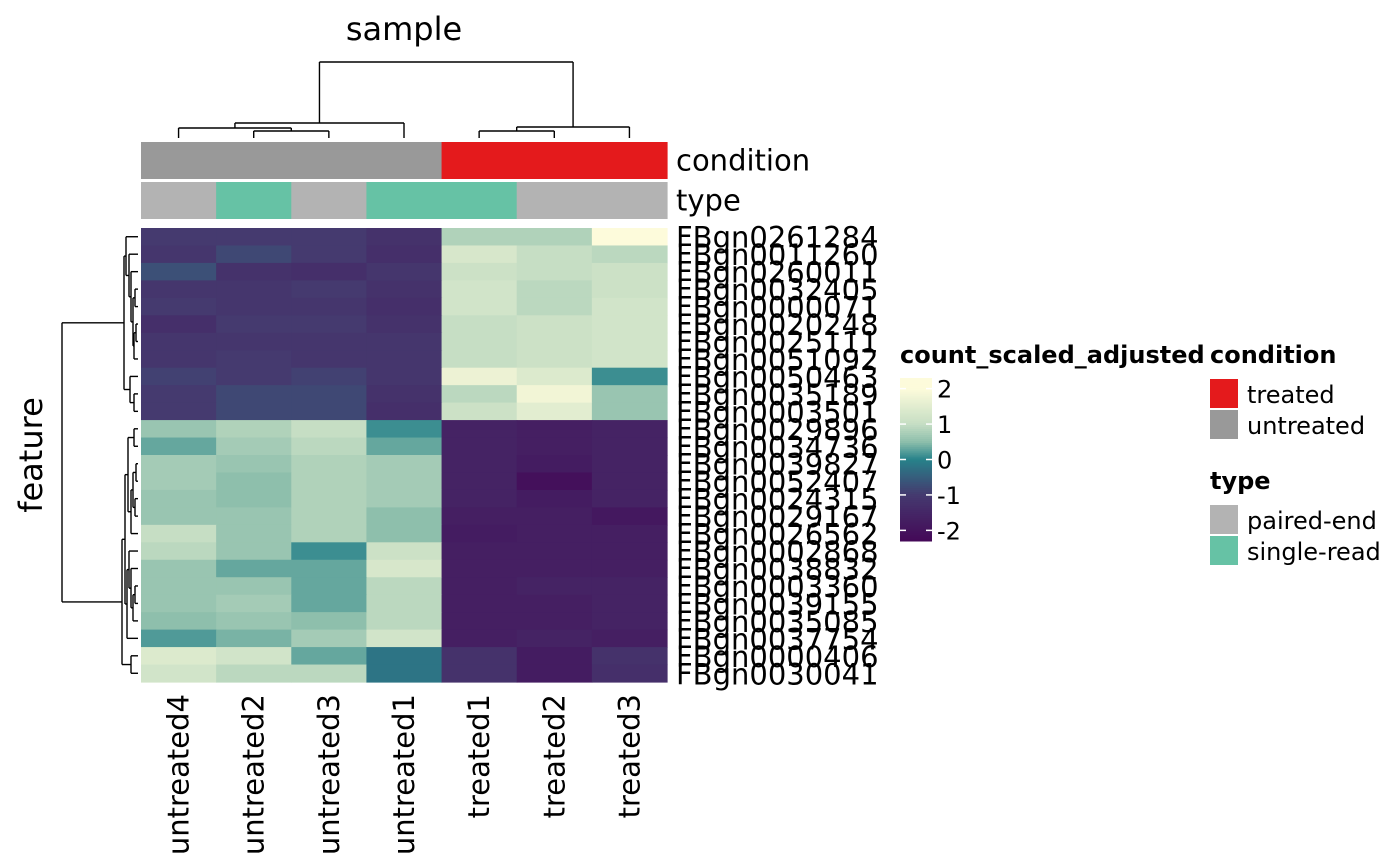 This screenshot has width=1400, height=865. I want to click on row-label: FBgn0003360, so click(777, 587).